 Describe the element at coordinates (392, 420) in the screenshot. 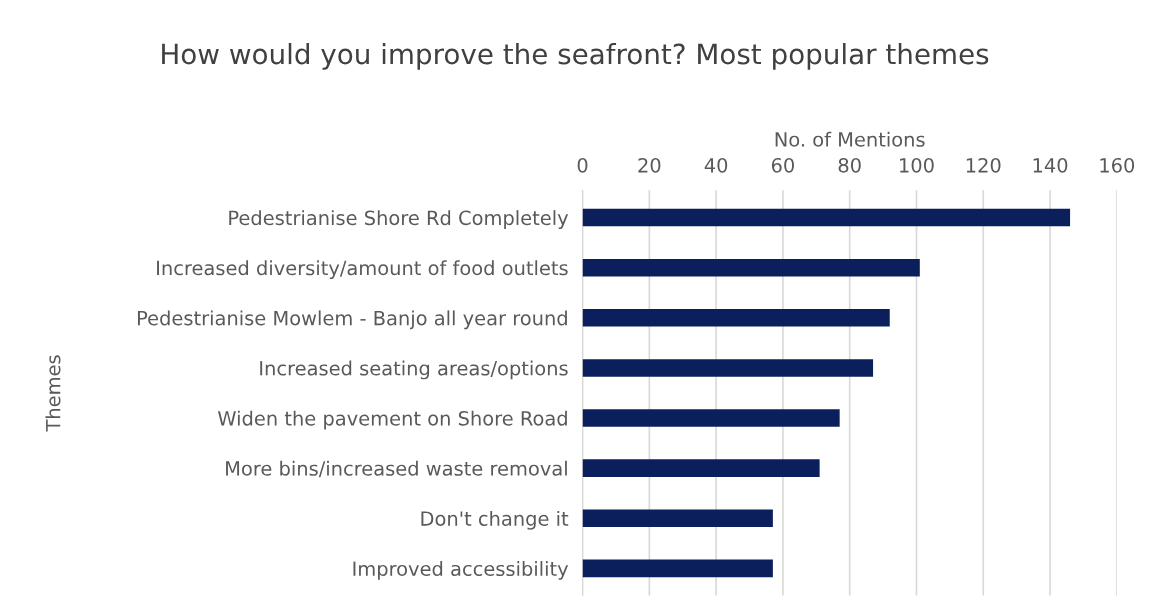

I see `y-tick-label: Widen the pavement on Shore Road` at that location.